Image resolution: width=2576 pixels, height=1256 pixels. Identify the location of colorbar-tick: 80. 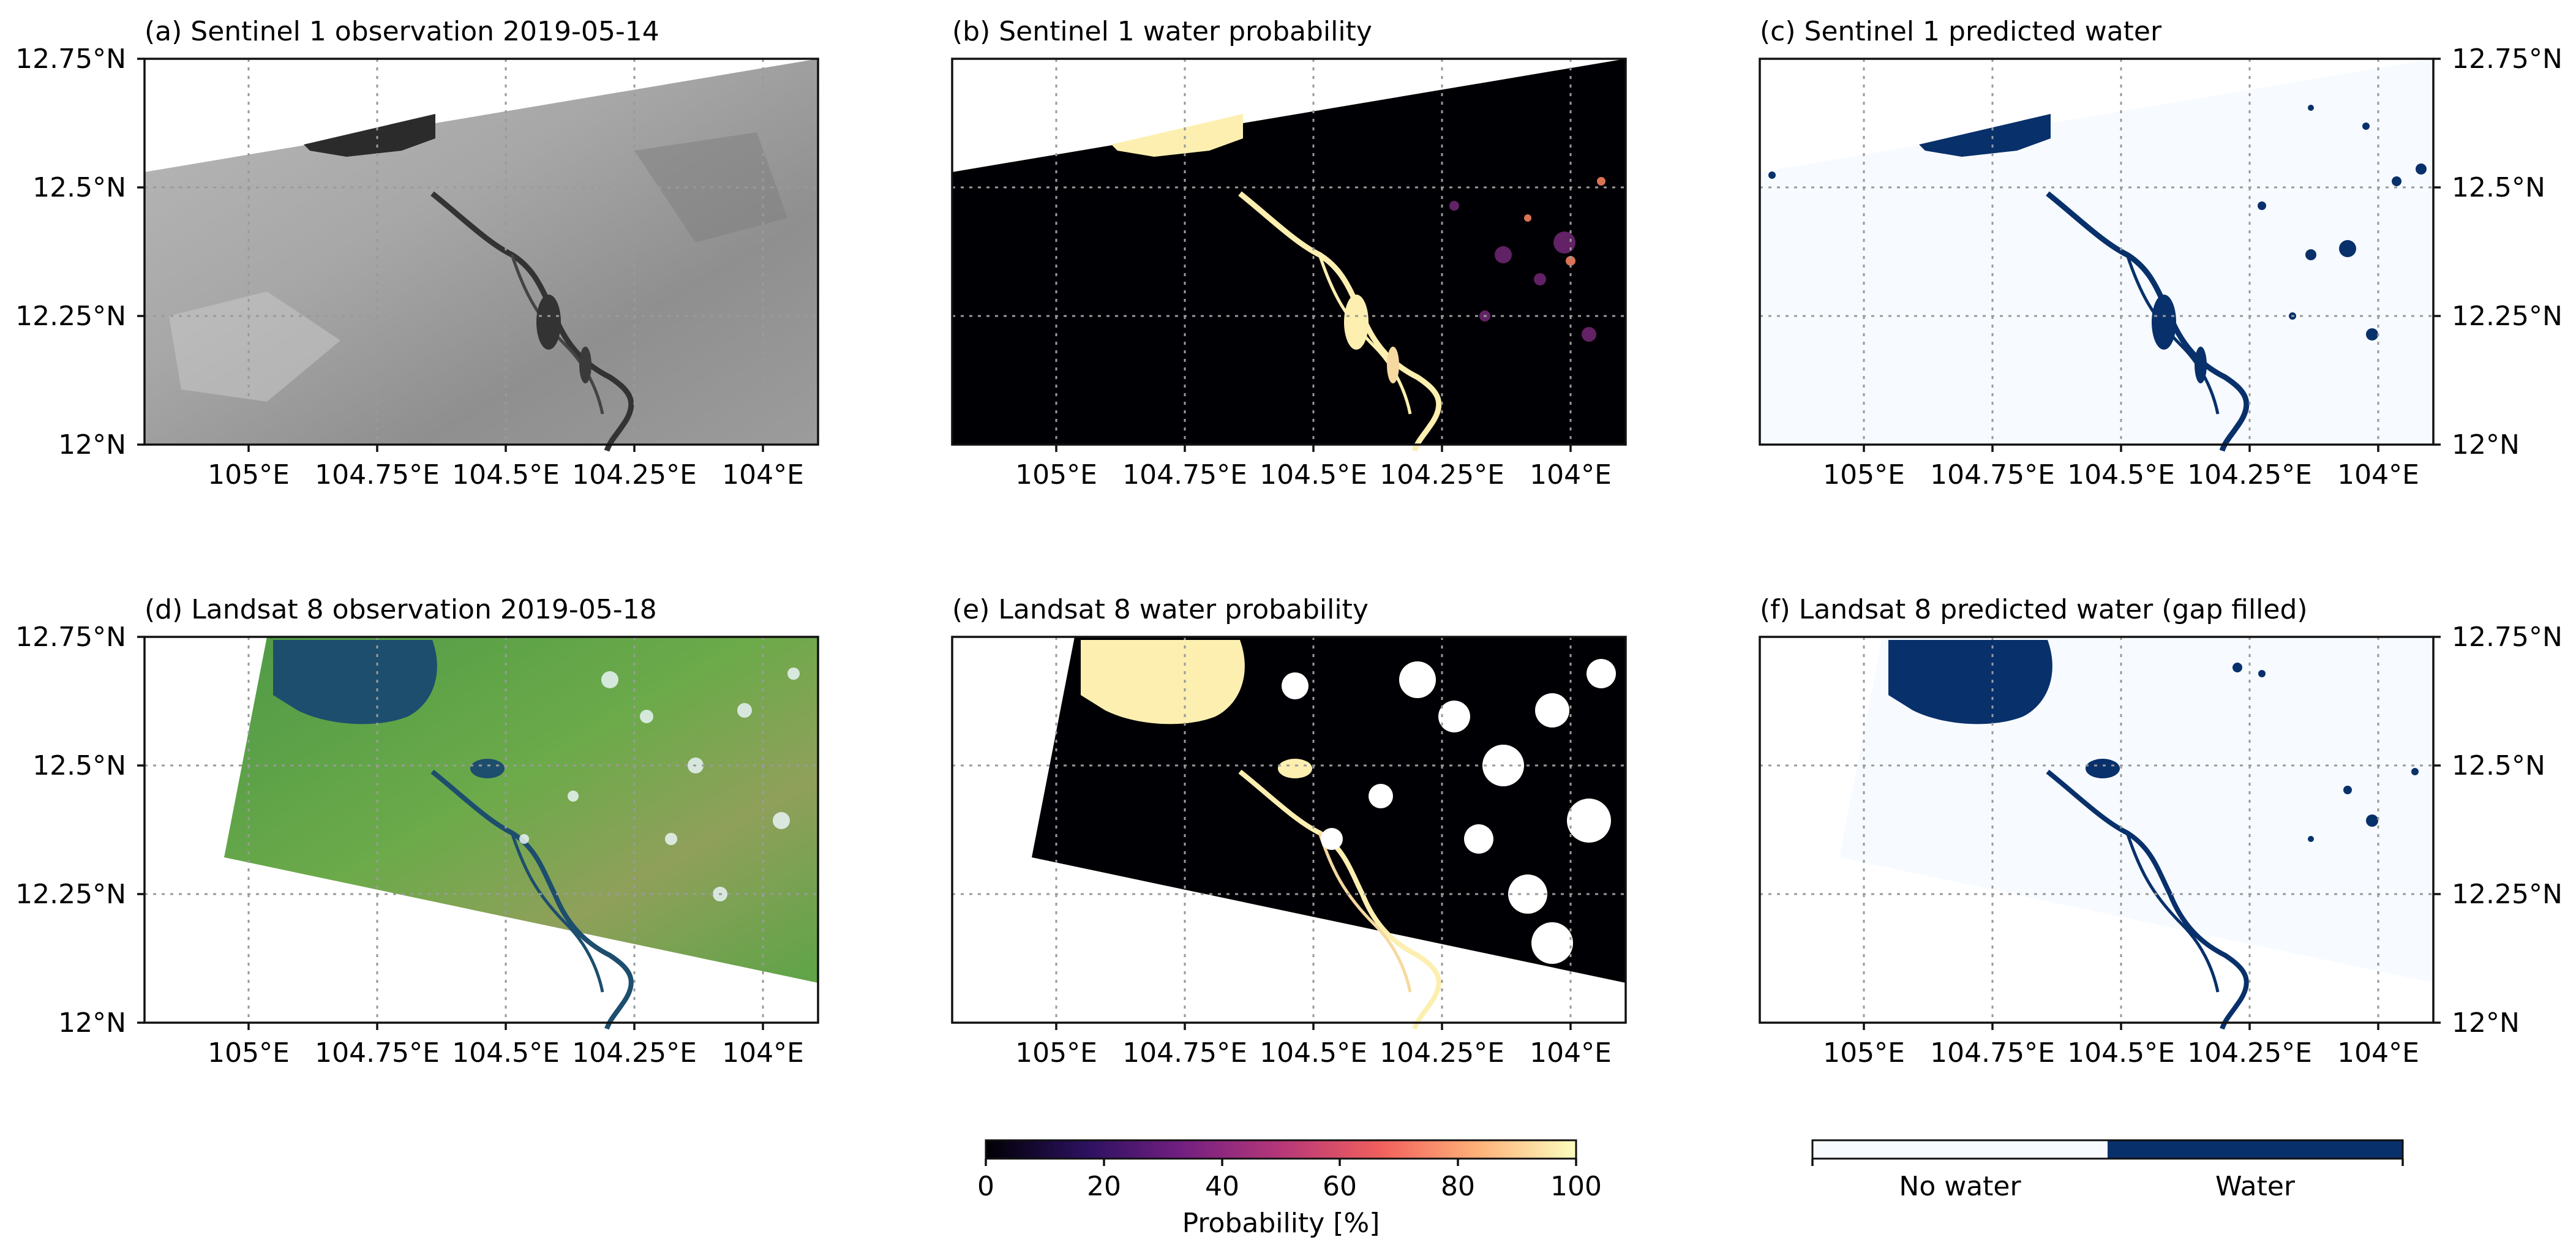
(1458, 1186).